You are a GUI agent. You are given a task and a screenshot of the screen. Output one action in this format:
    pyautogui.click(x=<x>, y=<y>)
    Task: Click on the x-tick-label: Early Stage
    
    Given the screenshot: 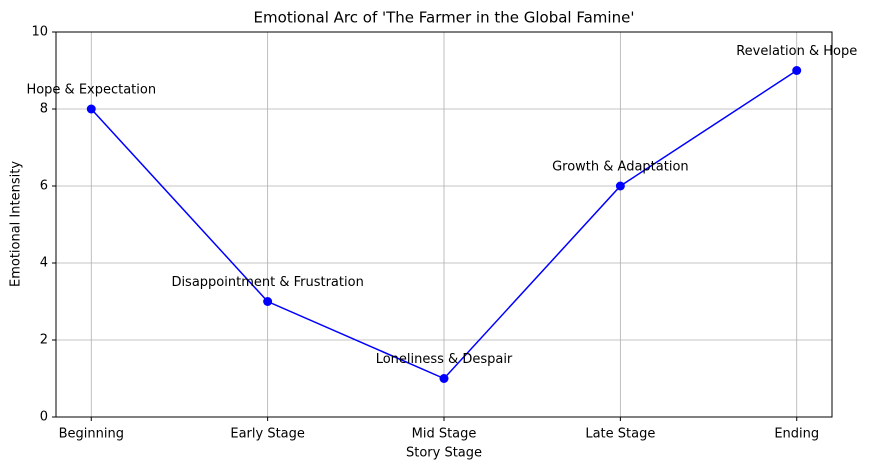 What is the action you would take?
    pyautogui.click(x=267, y=434)
    